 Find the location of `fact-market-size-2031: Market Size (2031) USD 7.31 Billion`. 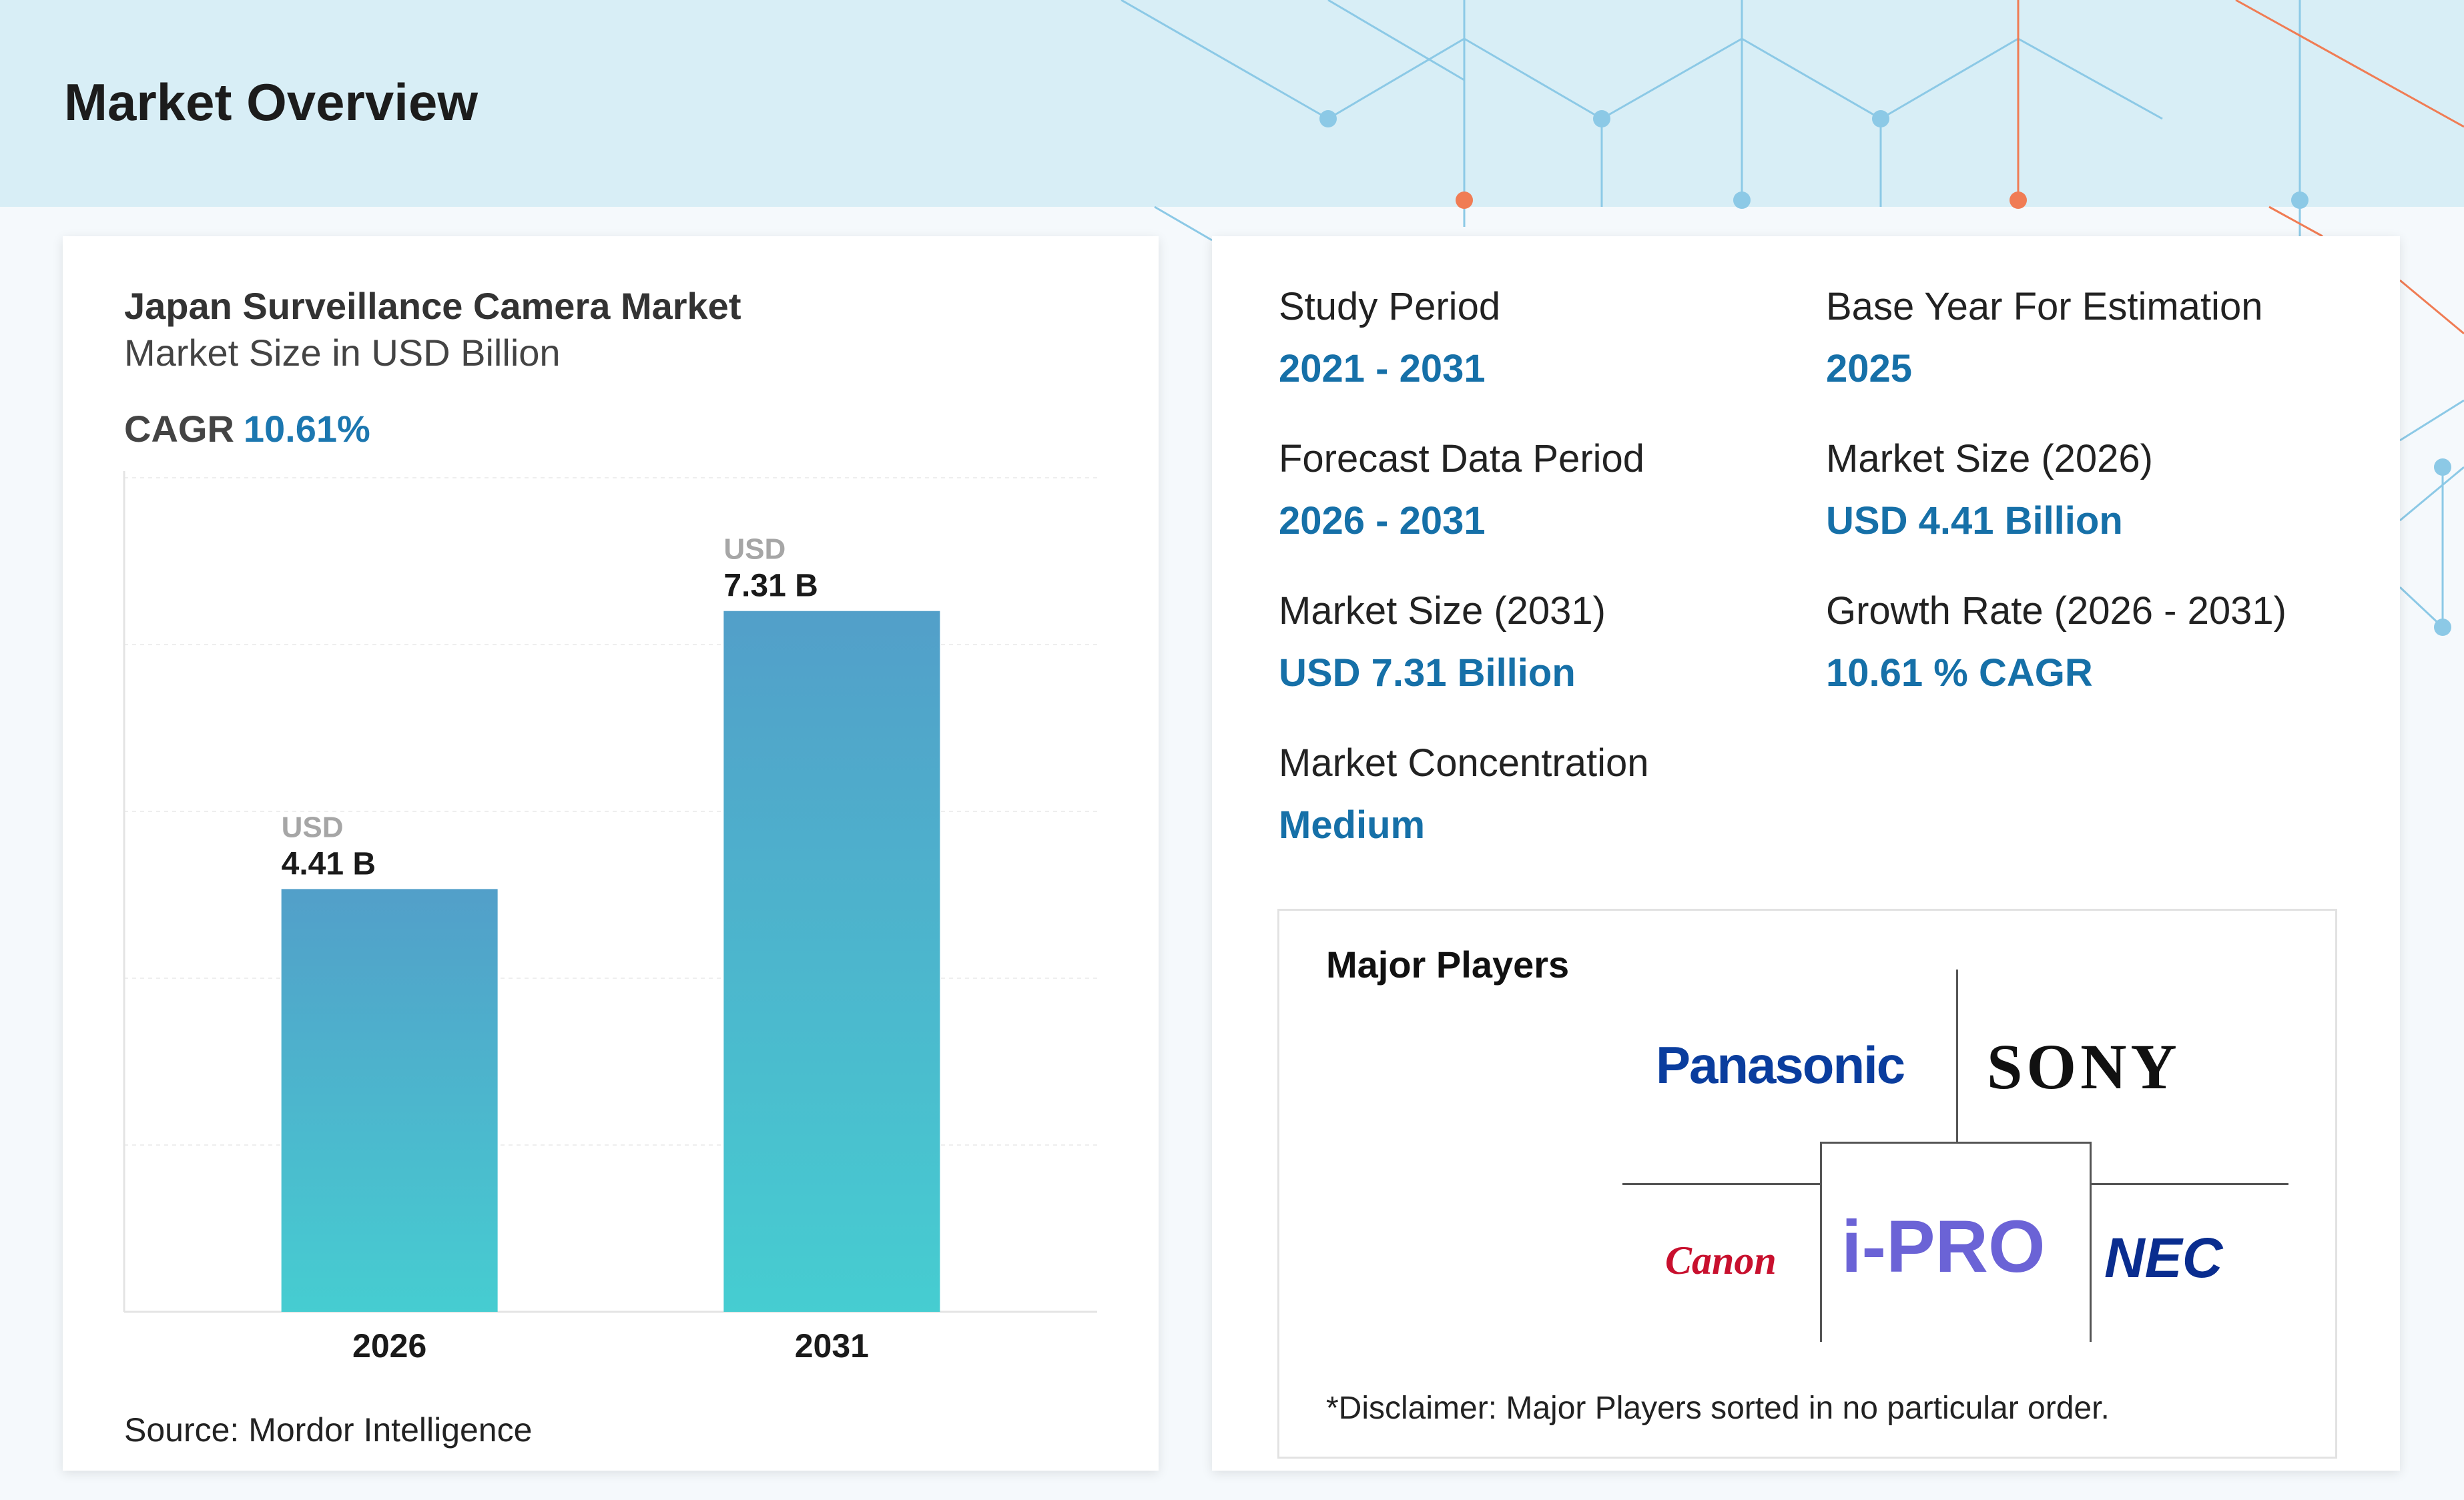

fact-market-size-2031: Market Size (2031) USD 7.31 Billion is located at coordinates (1442, 642).